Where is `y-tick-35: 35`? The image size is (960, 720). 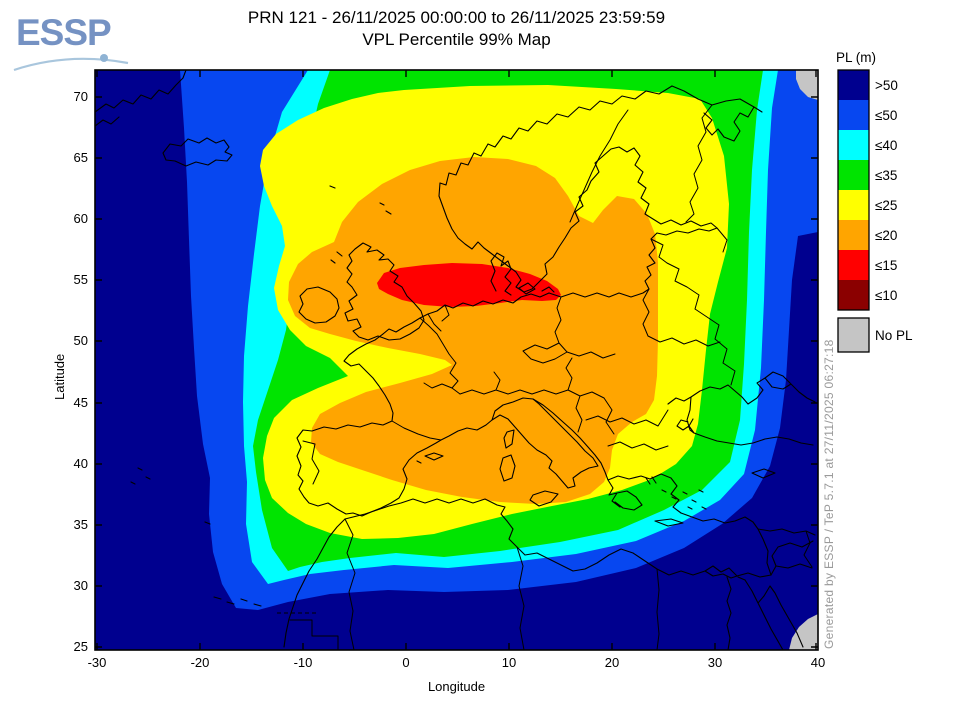 y-tick-35: 35 is located at coordinates (80, 524).